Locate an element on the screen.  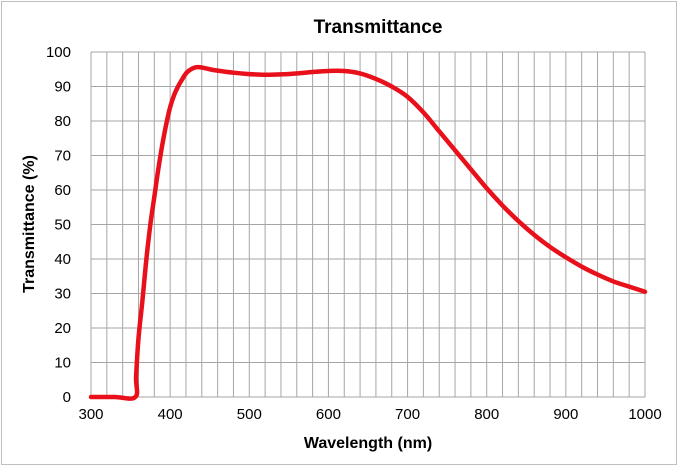
x-tick-label: 700 is located at coordinates (407, 414).